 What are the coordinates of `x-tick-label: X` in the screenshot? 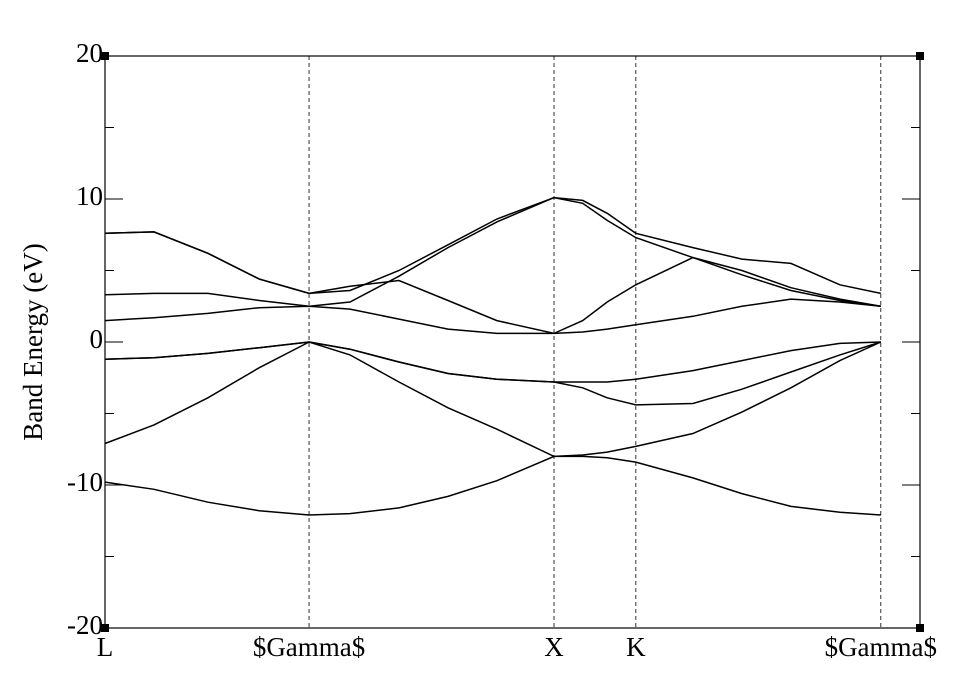 It's located at (554, 647).